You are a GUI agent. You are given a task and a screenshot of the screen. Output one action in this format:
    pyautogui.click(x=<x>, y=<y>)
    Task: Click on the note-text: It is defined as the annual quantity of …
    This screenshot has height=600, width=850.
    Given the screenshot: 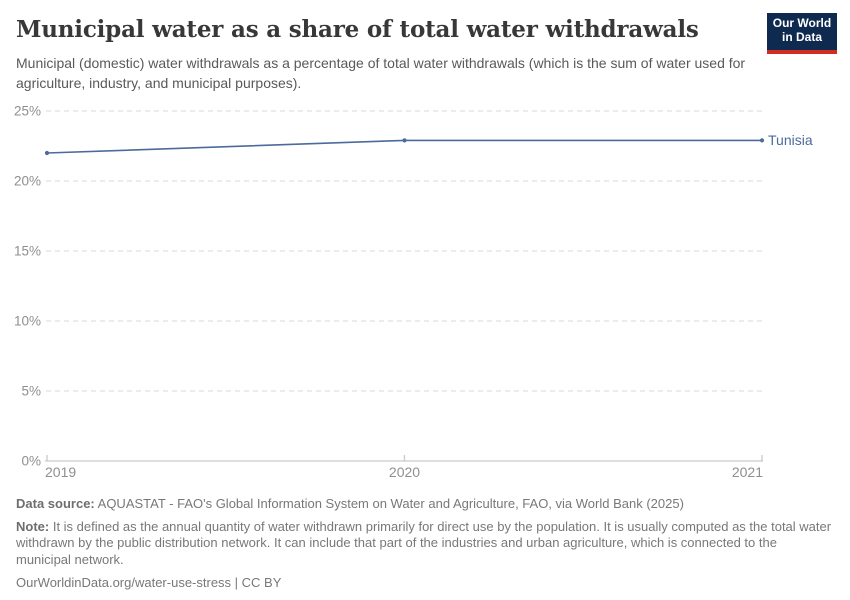 What is the action you would take?
    pyautogui.click(x=424, y=543)
    